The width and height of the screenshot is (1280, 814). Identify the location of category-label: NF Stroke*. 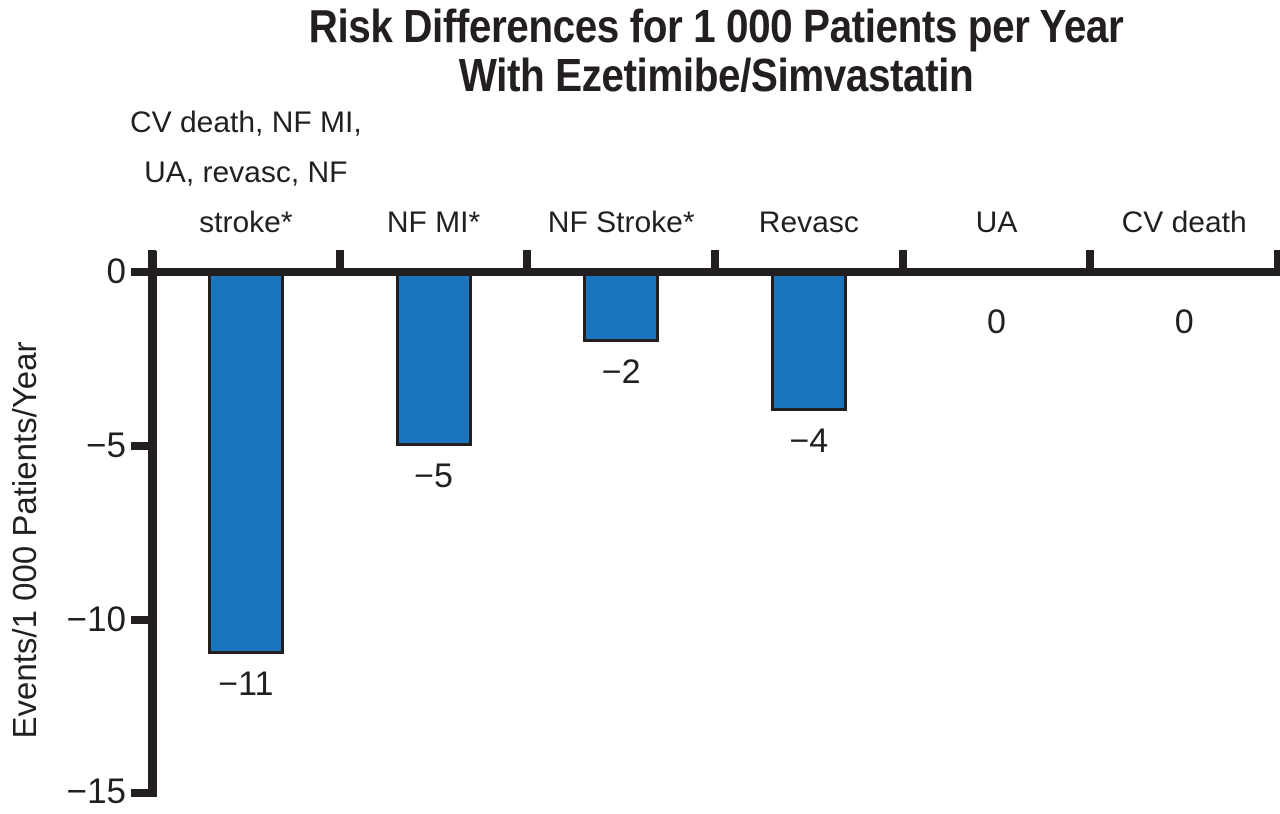
(621, 223).